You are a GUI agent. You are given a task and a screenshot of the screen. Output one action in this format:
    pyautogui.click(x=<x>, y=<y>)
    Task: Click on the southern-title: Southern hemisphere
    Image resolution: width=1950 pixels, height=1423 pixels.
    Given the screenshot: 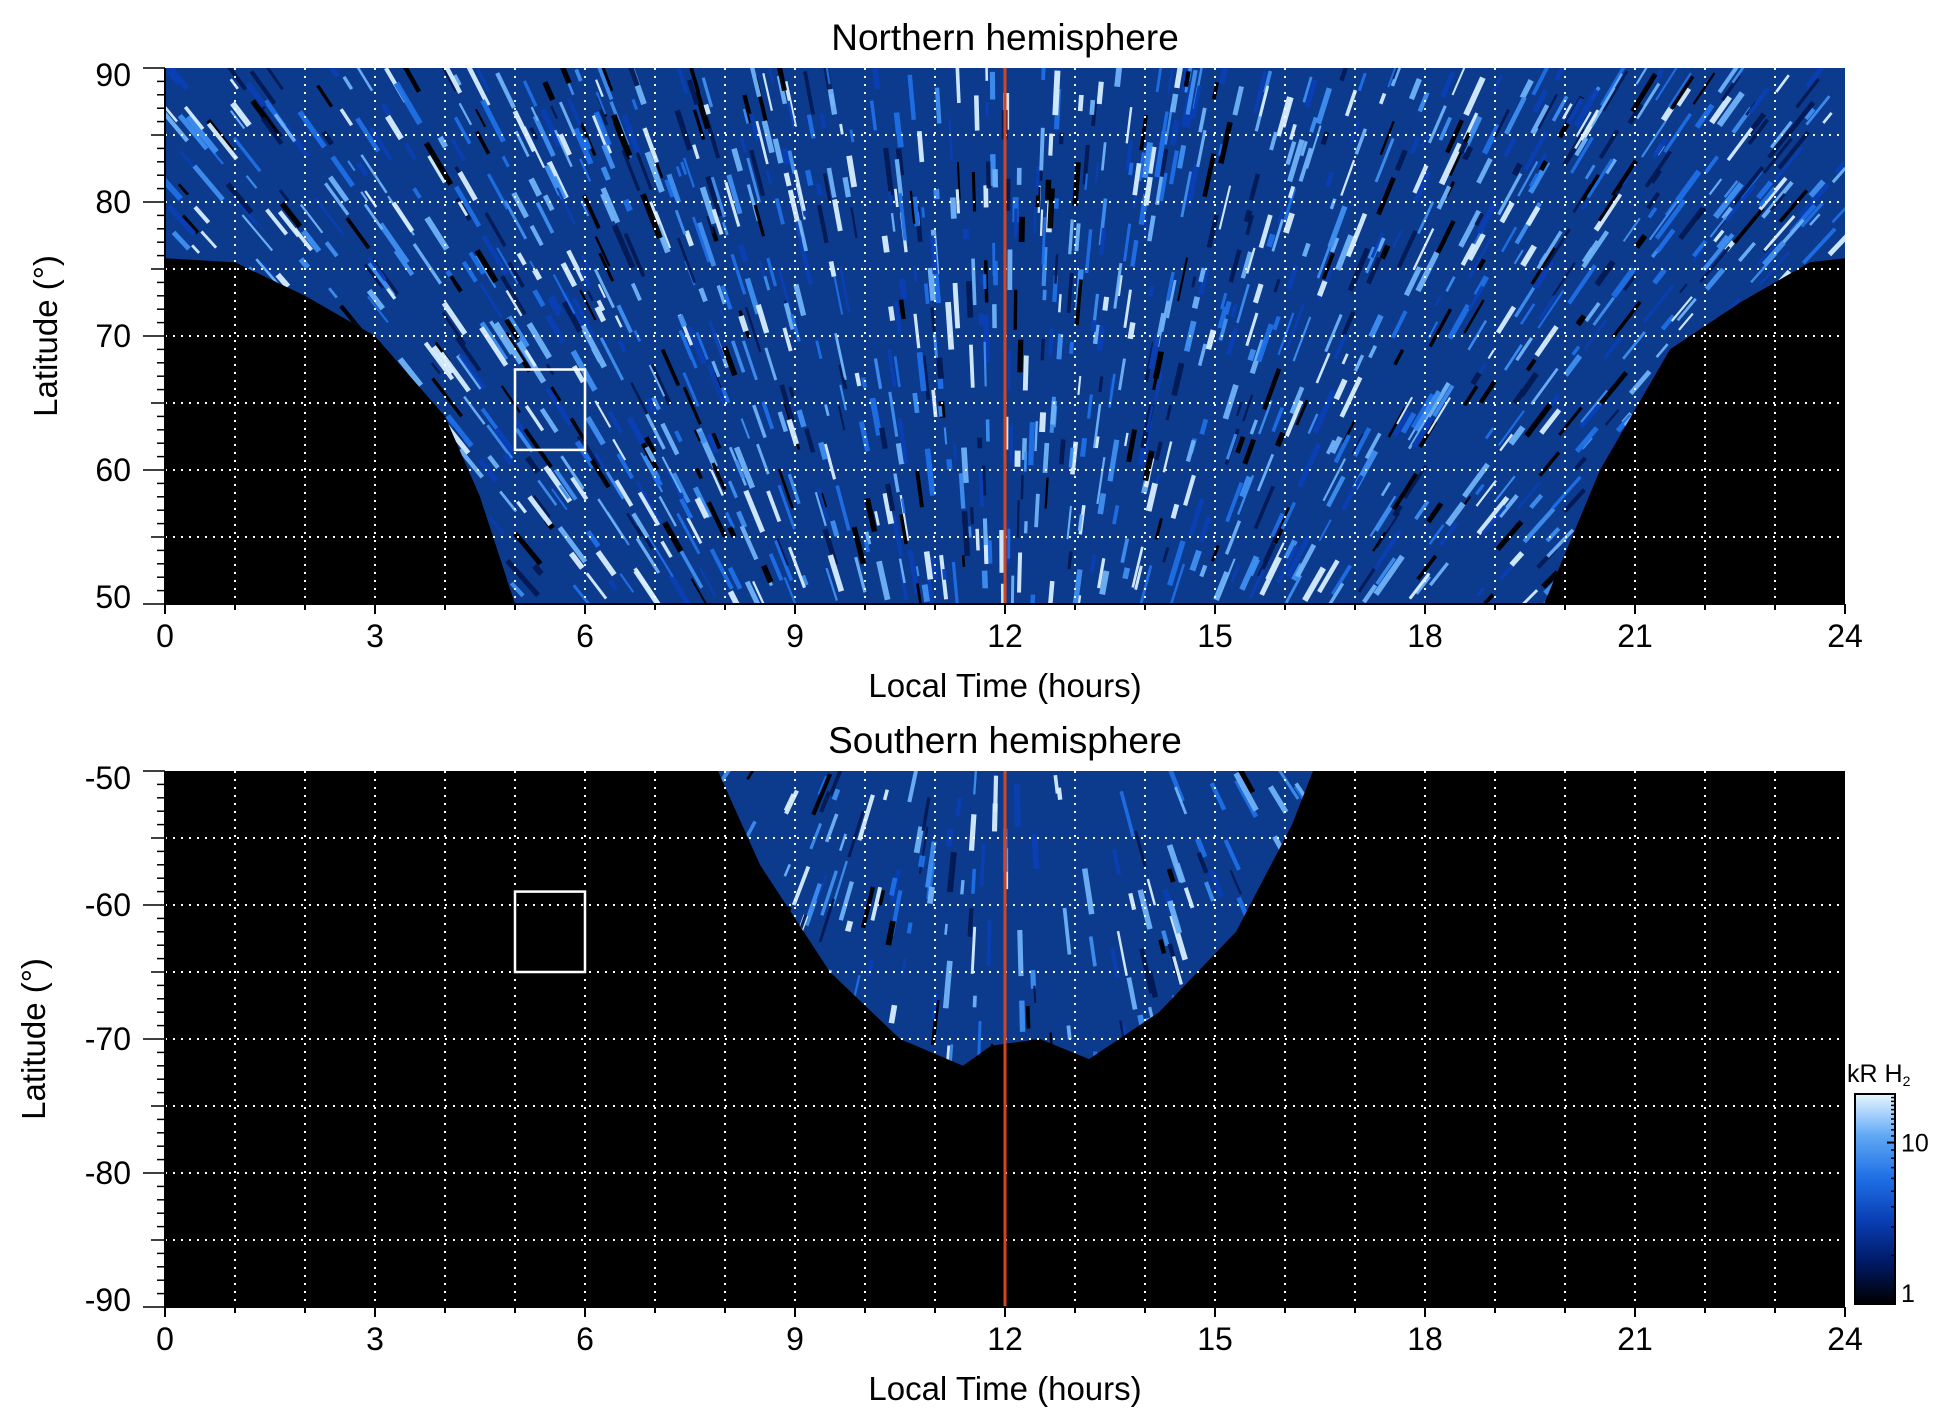 What is the action you would take?
    pyautogui.click(x=1005, y=740)
    